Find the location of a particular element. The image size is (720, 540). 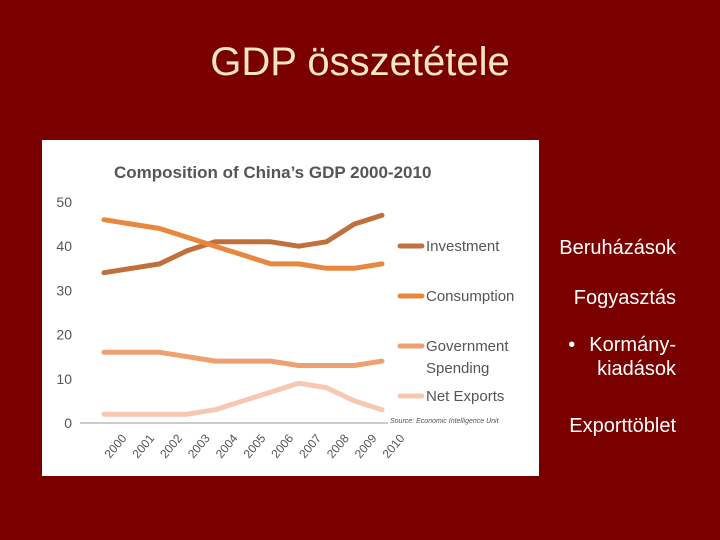

legend-label: Net Exports is located at coordinates (465, 396).